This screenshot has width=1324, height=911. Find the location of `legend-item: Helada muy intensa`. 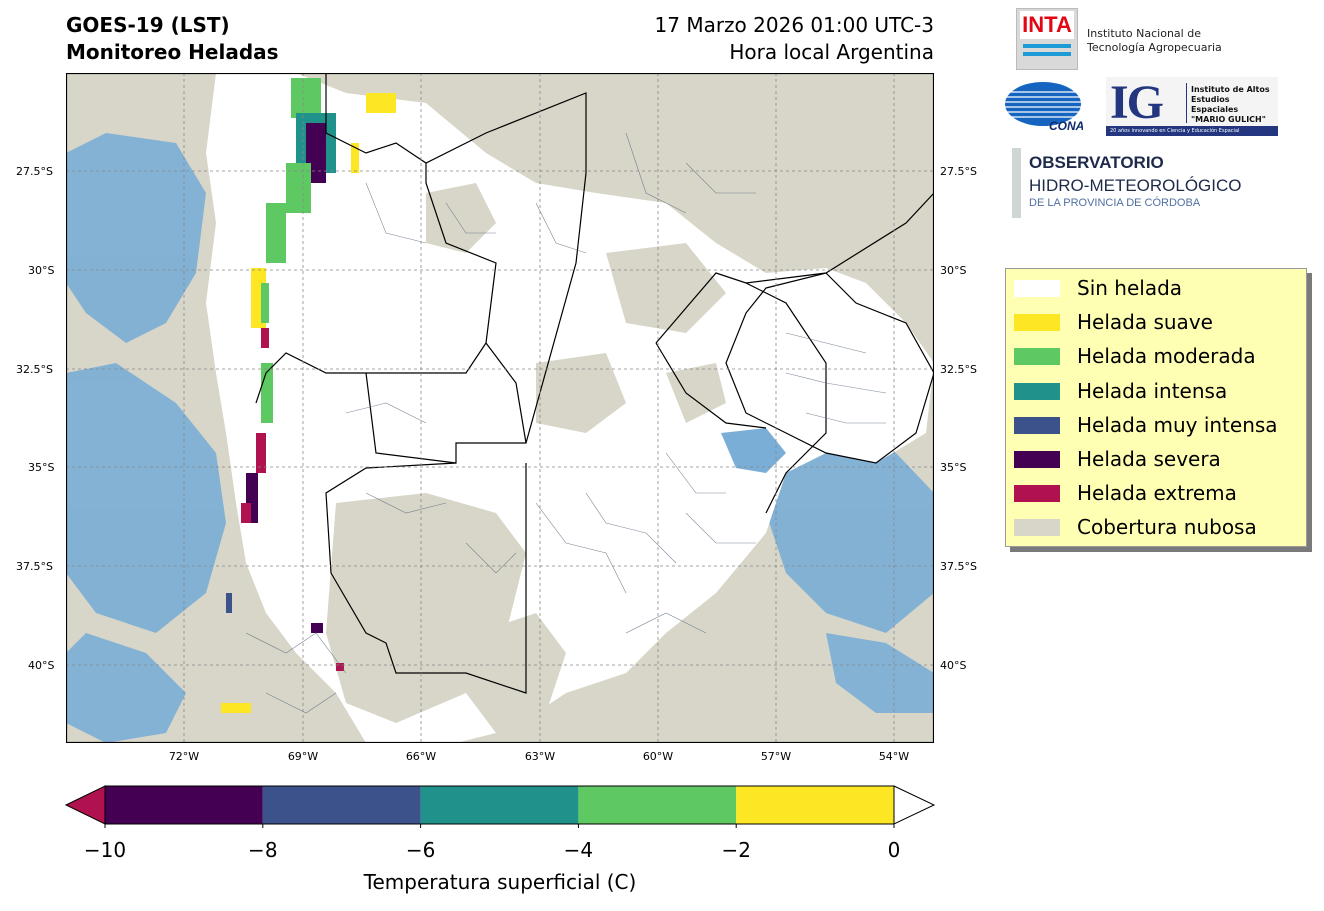

legend-item: Helada muy intensa is located at coordinates (1159, 425).